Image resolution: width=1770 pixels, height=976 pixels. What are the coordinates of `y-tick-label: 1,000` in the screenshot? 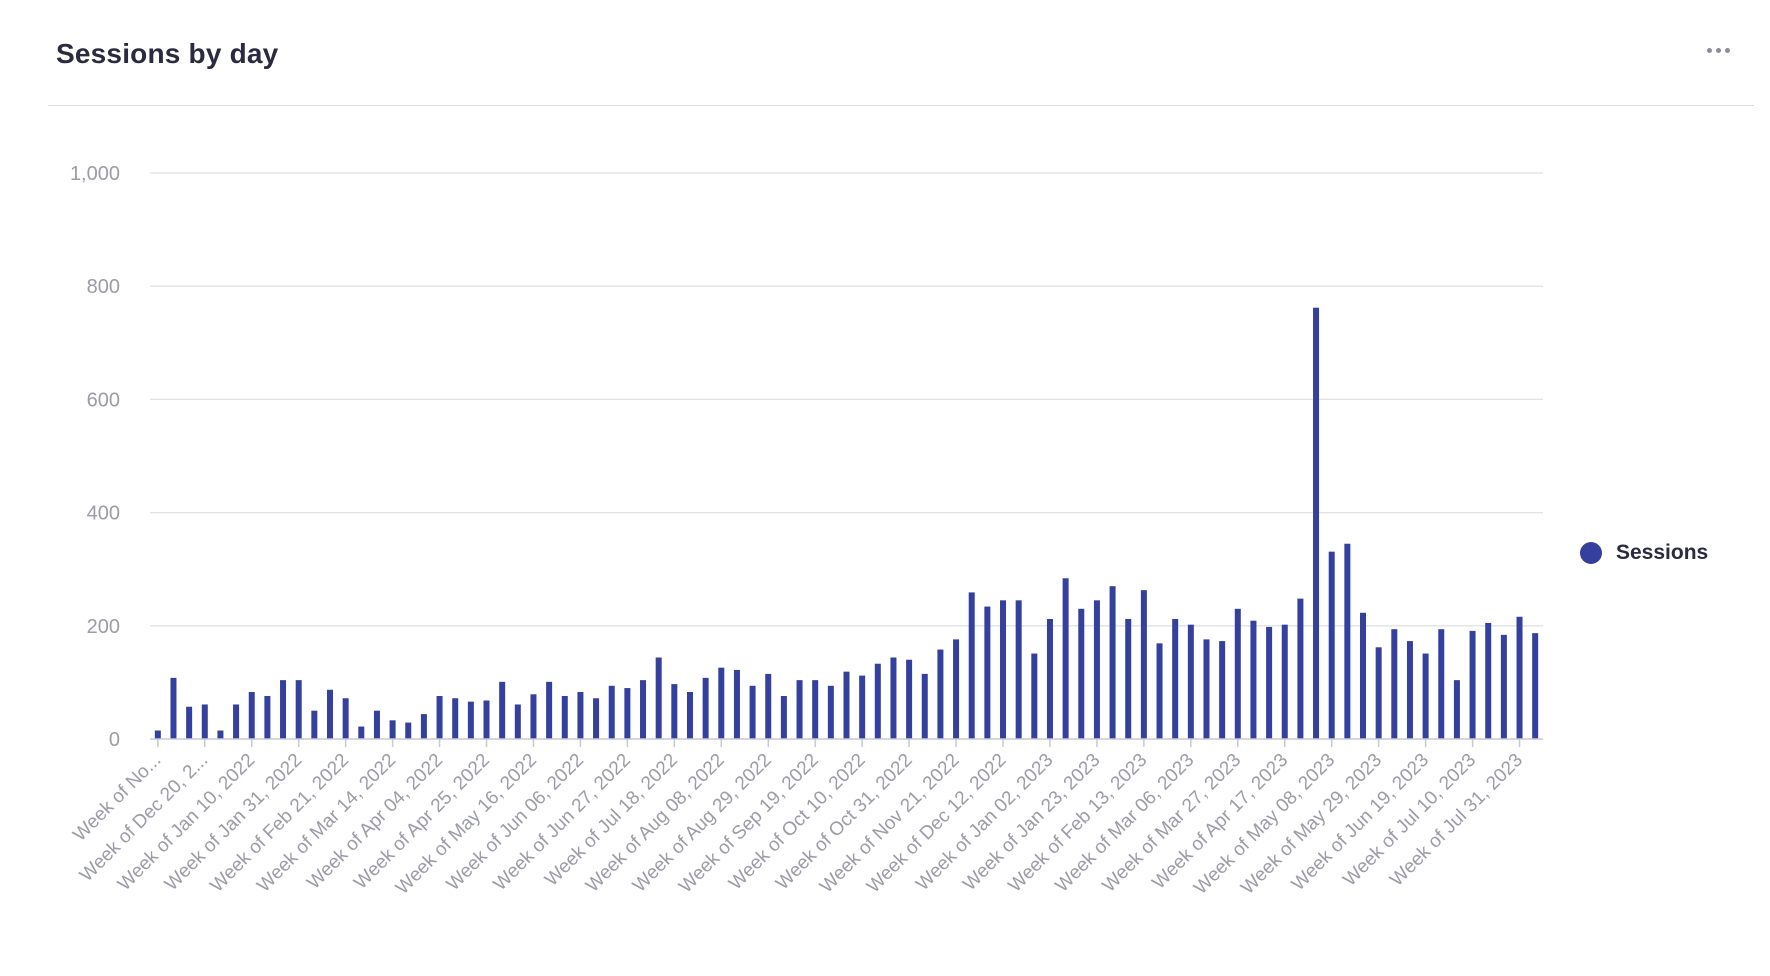 It's located at (95, 174).